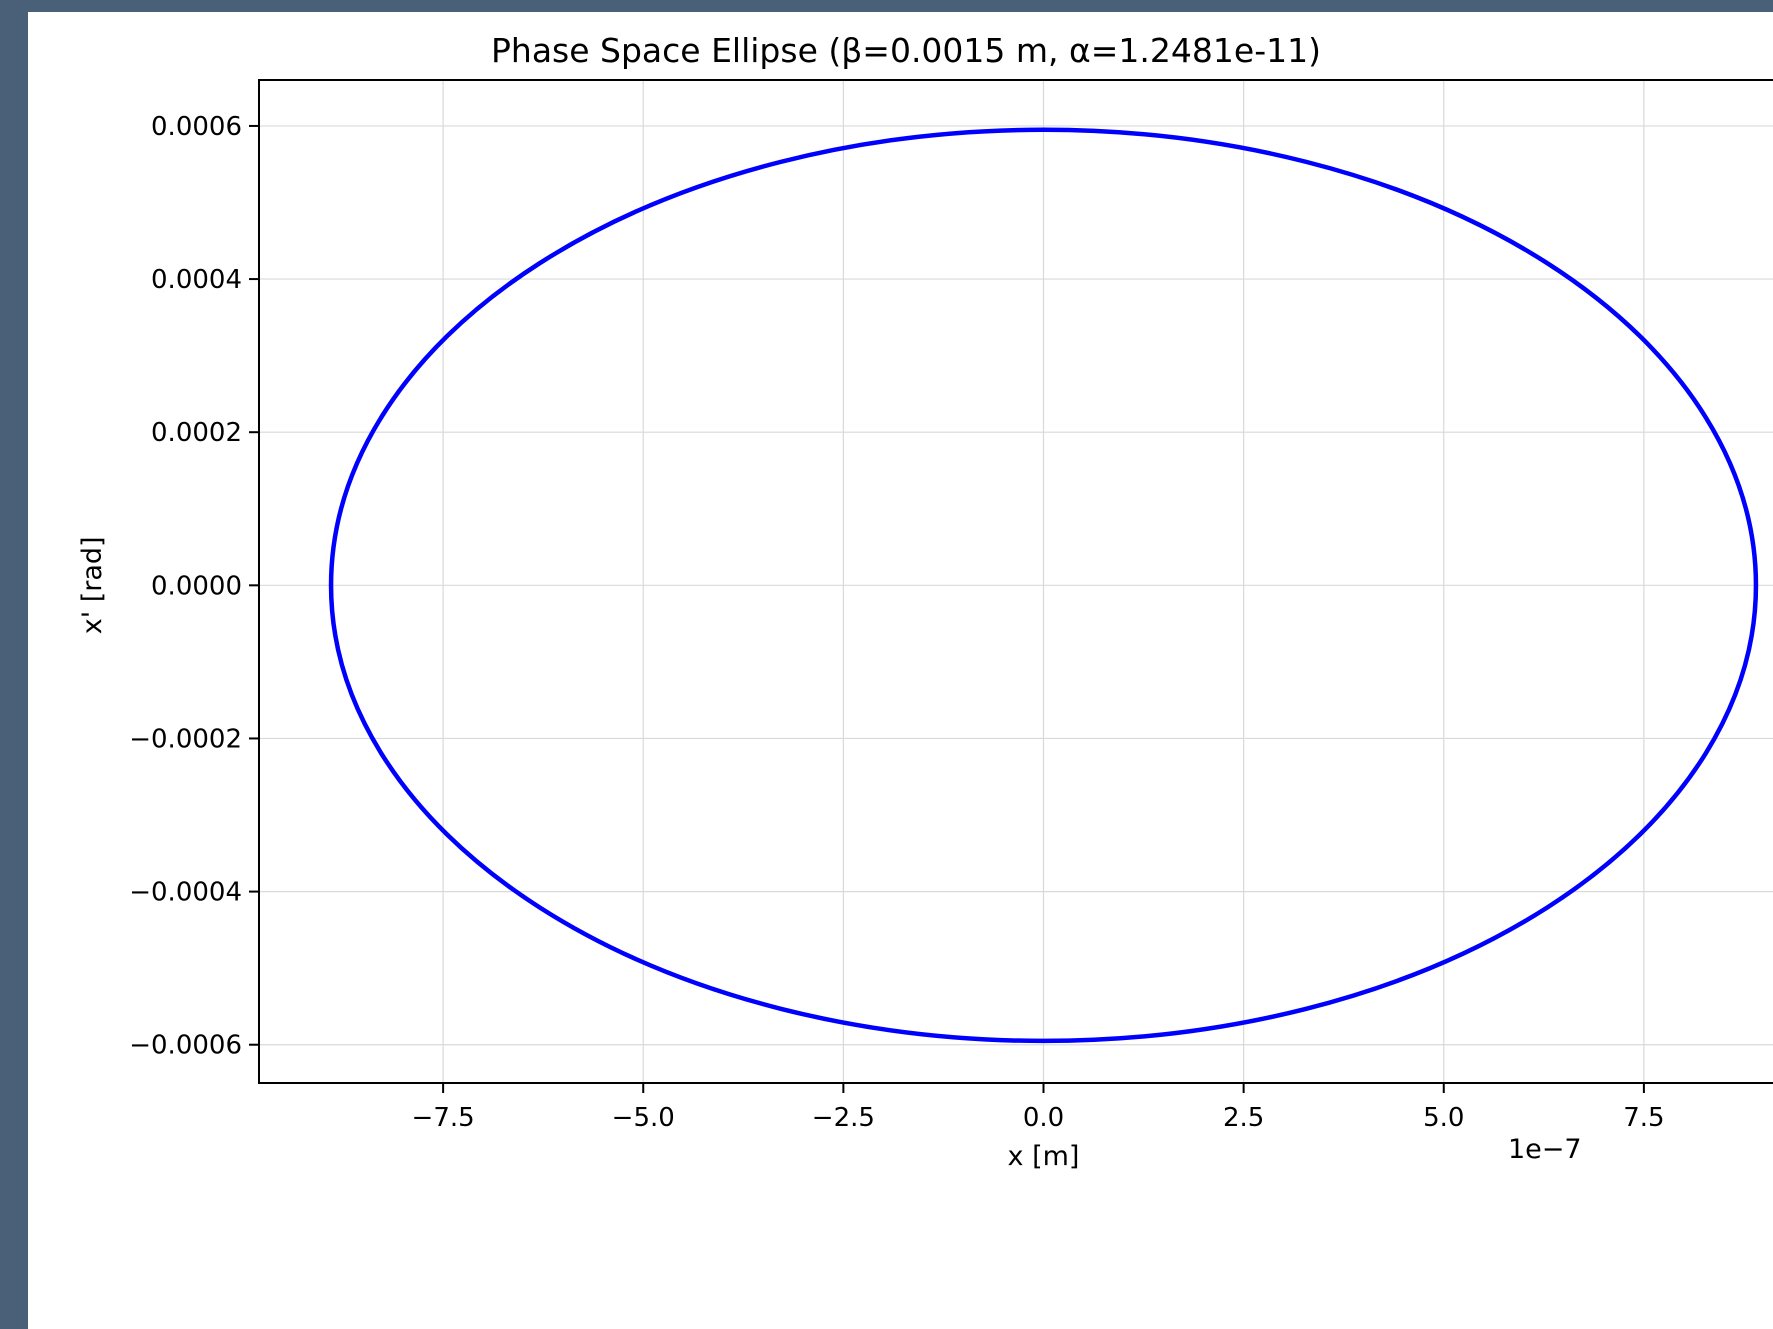  Describe the element at coordinates (92, 585) in the screenshot. I see `y-axis-label: x' [rad]` at that location.